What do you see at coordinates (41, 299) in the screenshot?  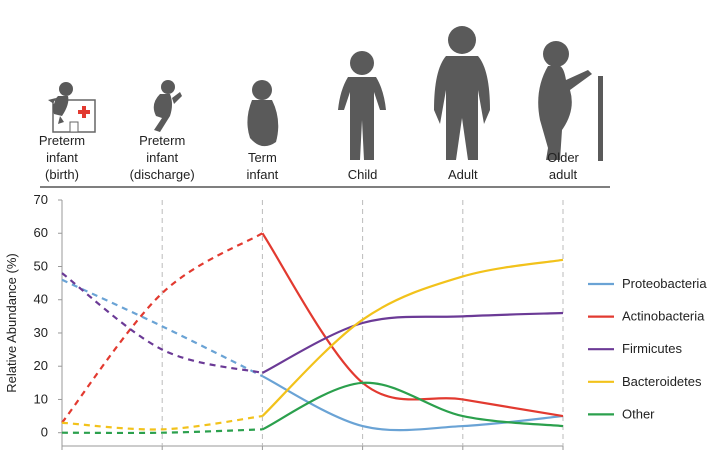 I see `y-tick-label: 40` at bounding box center [41, 299].